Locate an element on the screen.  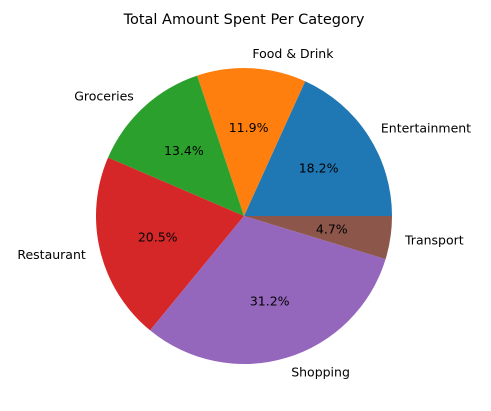
pie-slice-groceries is located at coordinates (176, 146).